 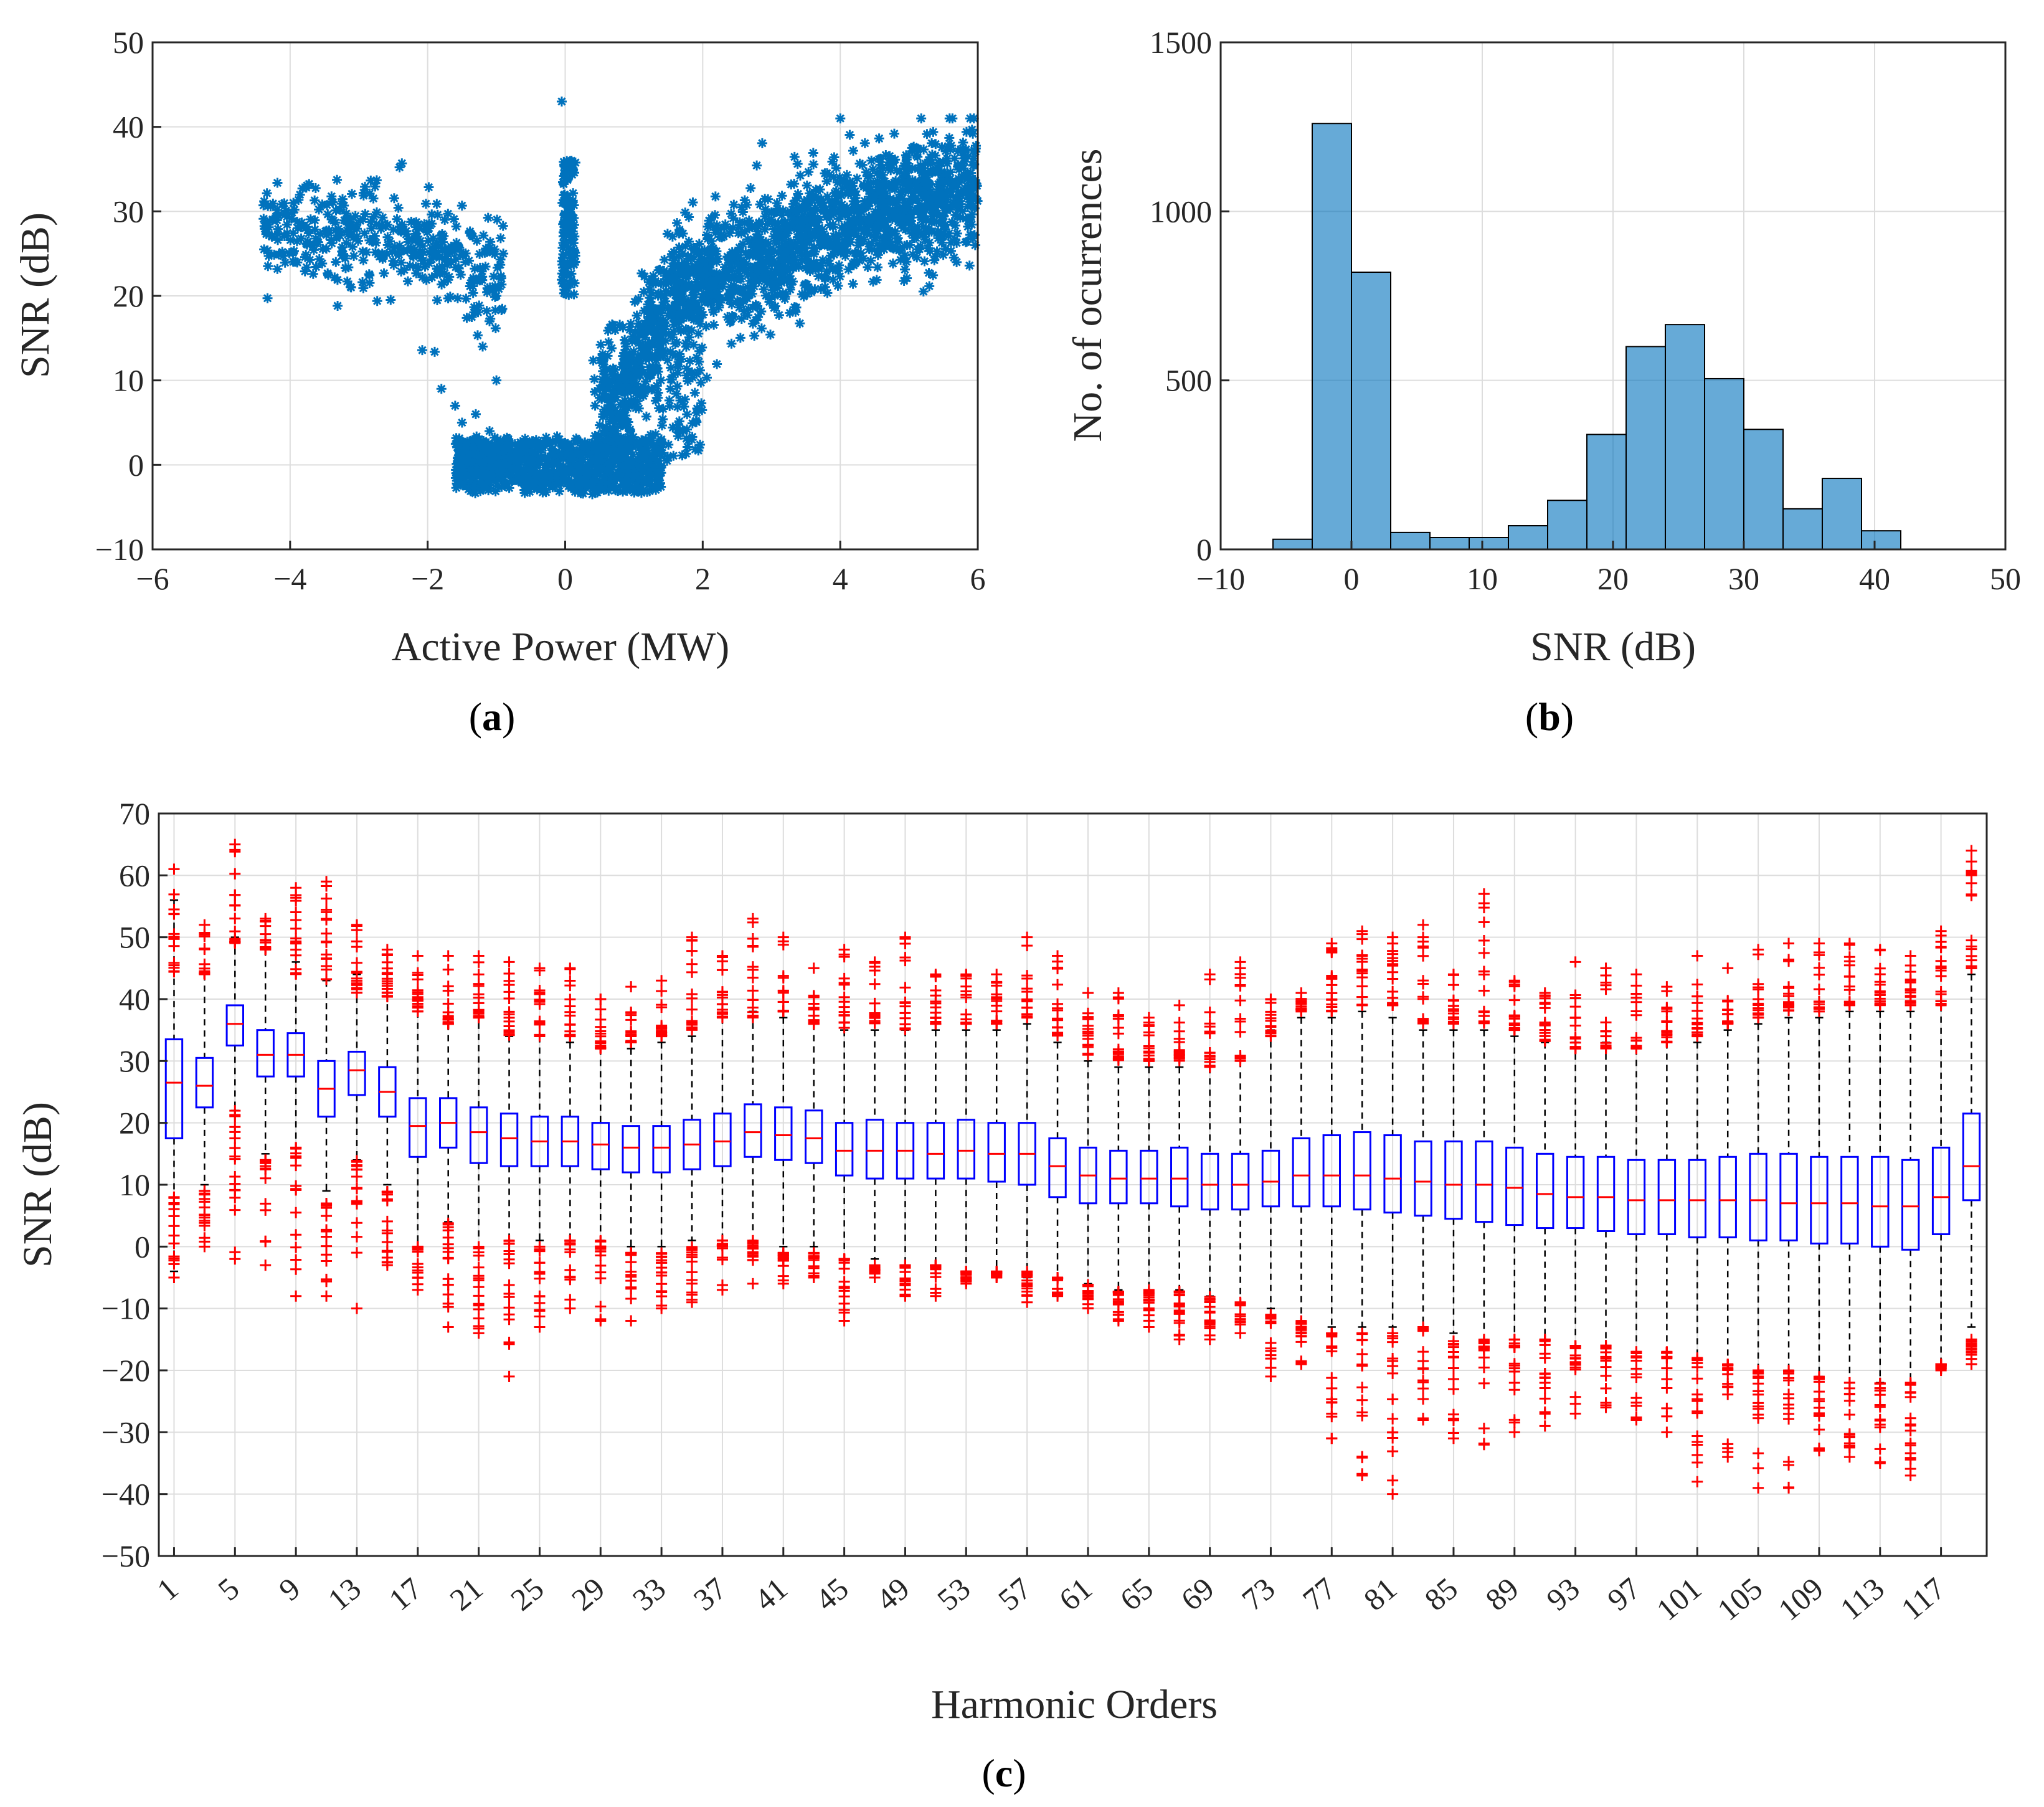 I want to click on panel-a-y-tick-label: 20, so click(x=128, y=295).